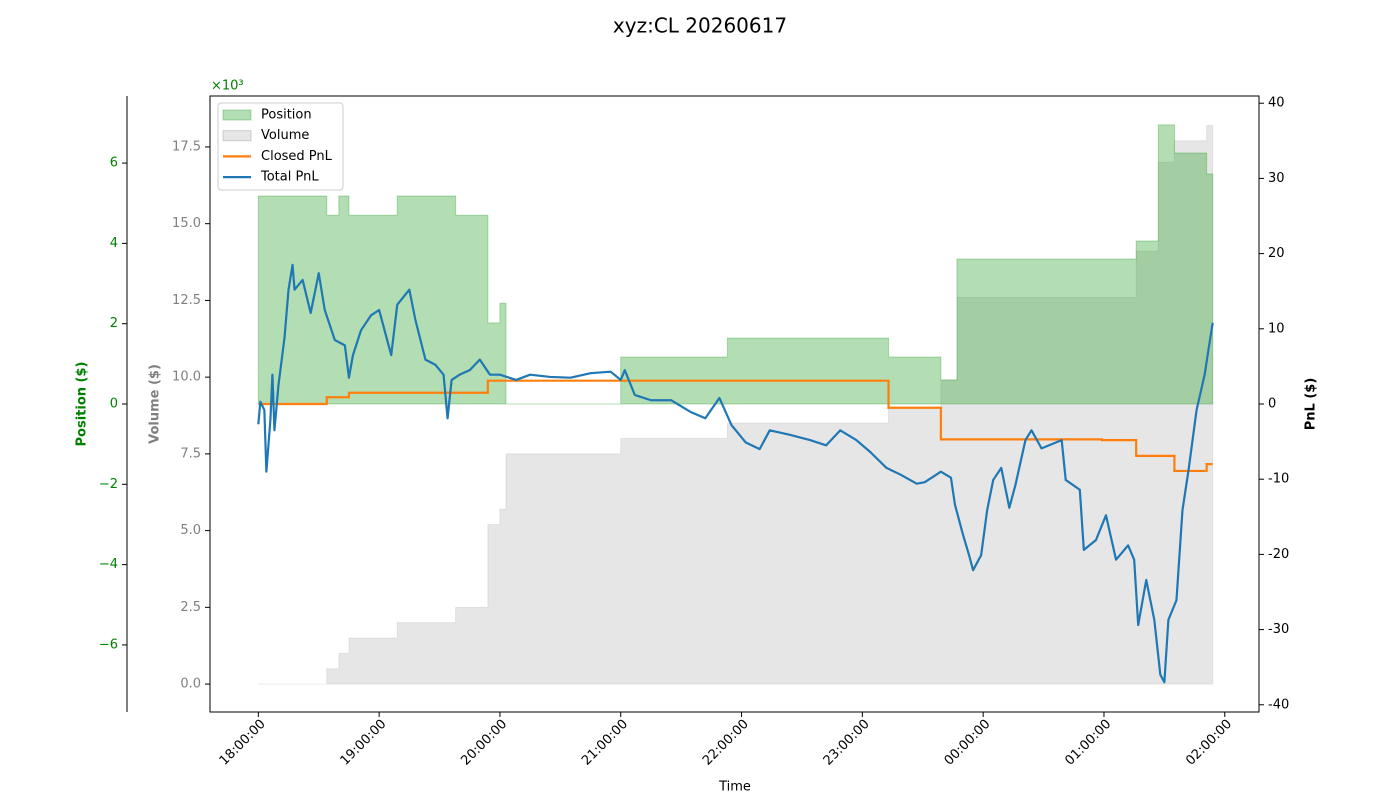  What do you see at coordinates (190, 453) in the screenshot?
I see `y2-tick-label: 7.5` at bounding box center [190, 453].